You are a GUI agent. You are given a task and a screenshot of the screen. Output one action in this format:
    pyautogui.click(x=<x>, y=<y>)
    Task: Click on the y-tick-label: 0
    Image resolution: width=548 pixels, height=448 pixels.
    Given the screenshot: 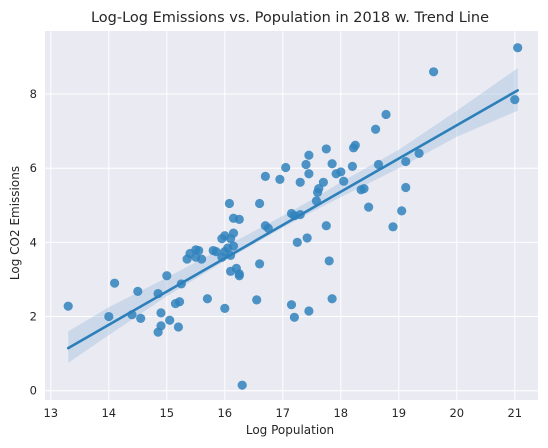 What is the action you would take?
    pyautogui.click(x=33, y=391)
    